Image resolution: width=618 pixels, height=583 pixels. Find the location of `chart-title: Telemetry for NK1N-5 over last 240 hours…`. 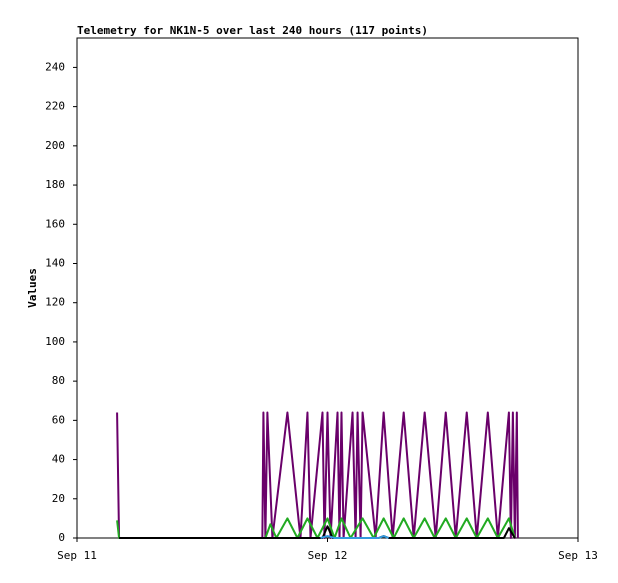

chart-title: Telemetry for NK1N-5 over last 240 hours… is located at coordinates (252, 30).